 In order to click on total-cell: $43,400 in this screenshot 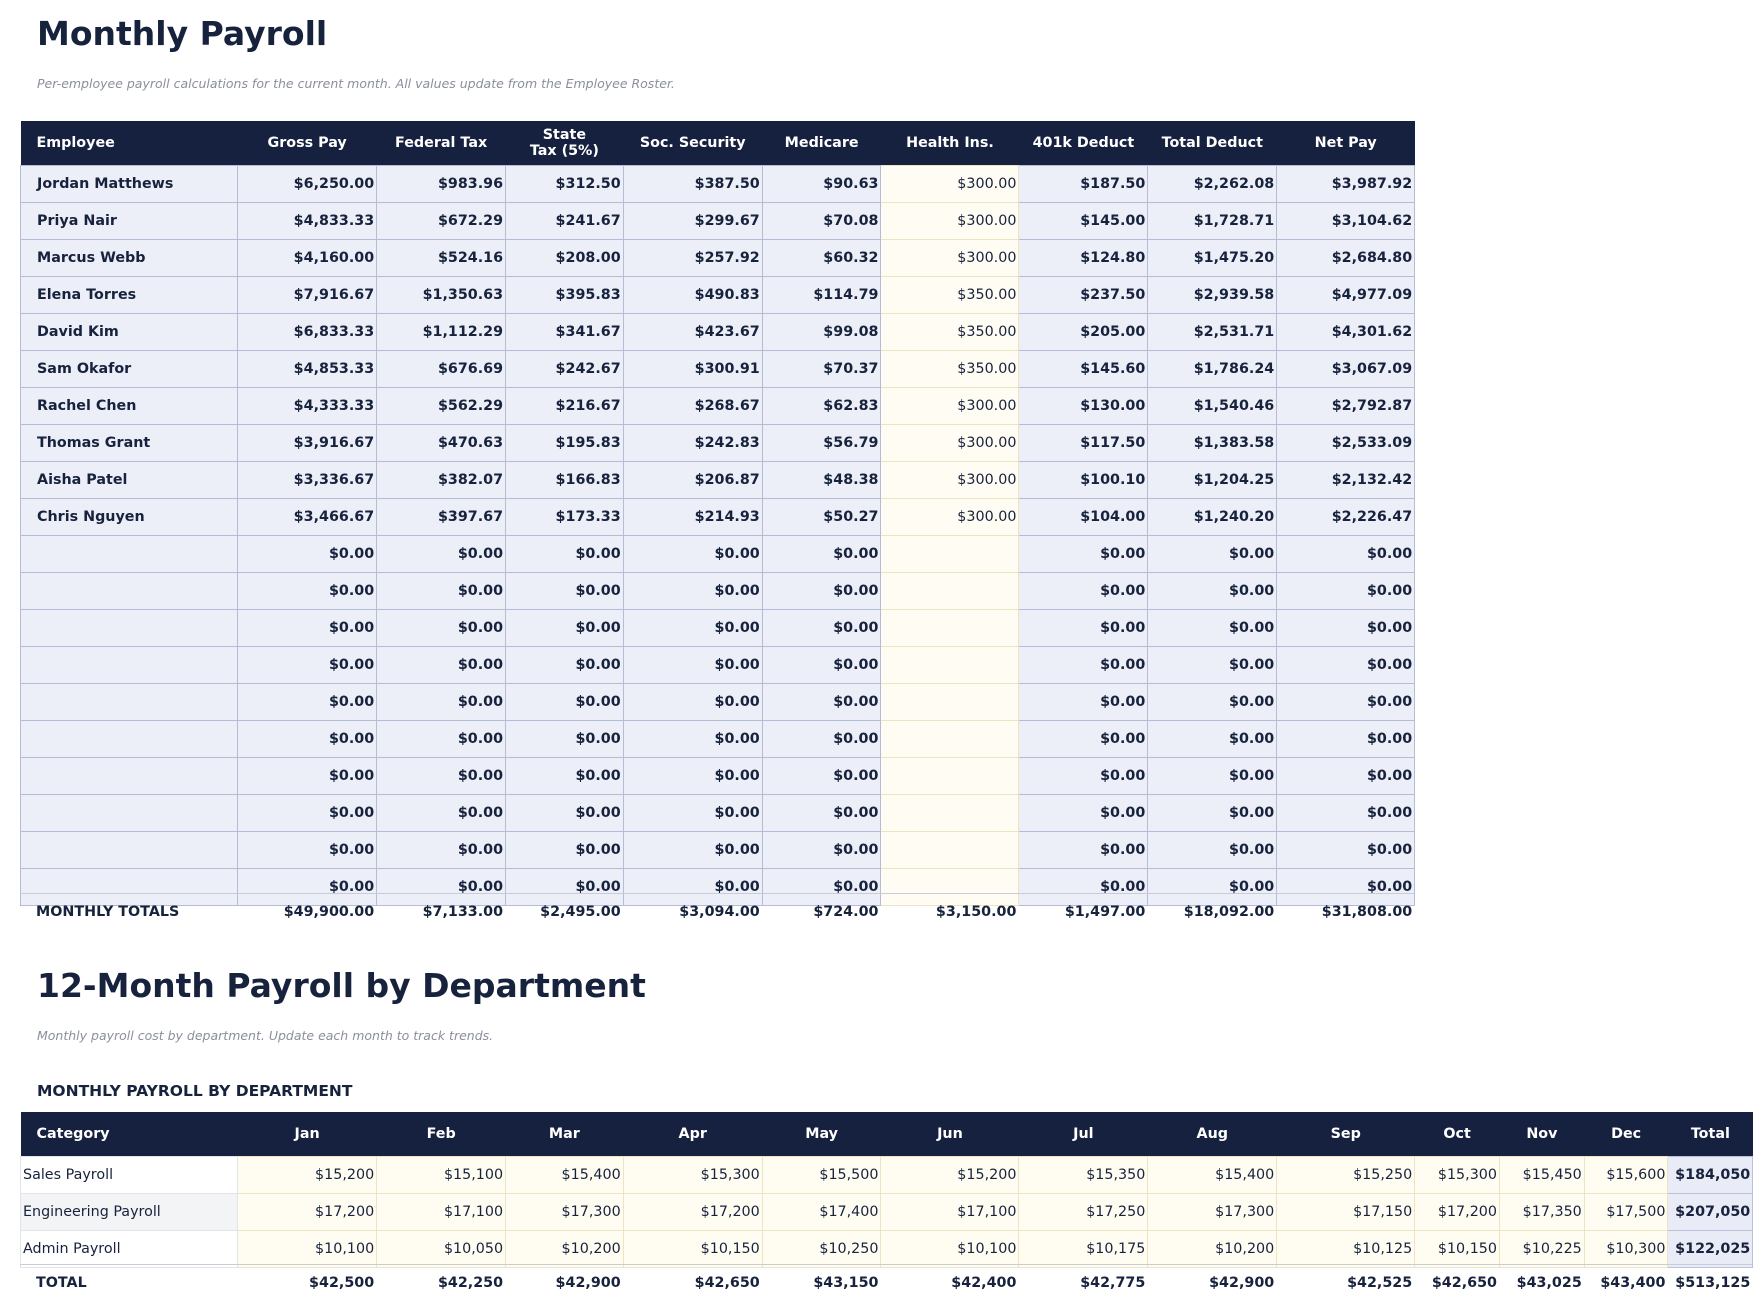, I will do `click(1633, 1283)`.